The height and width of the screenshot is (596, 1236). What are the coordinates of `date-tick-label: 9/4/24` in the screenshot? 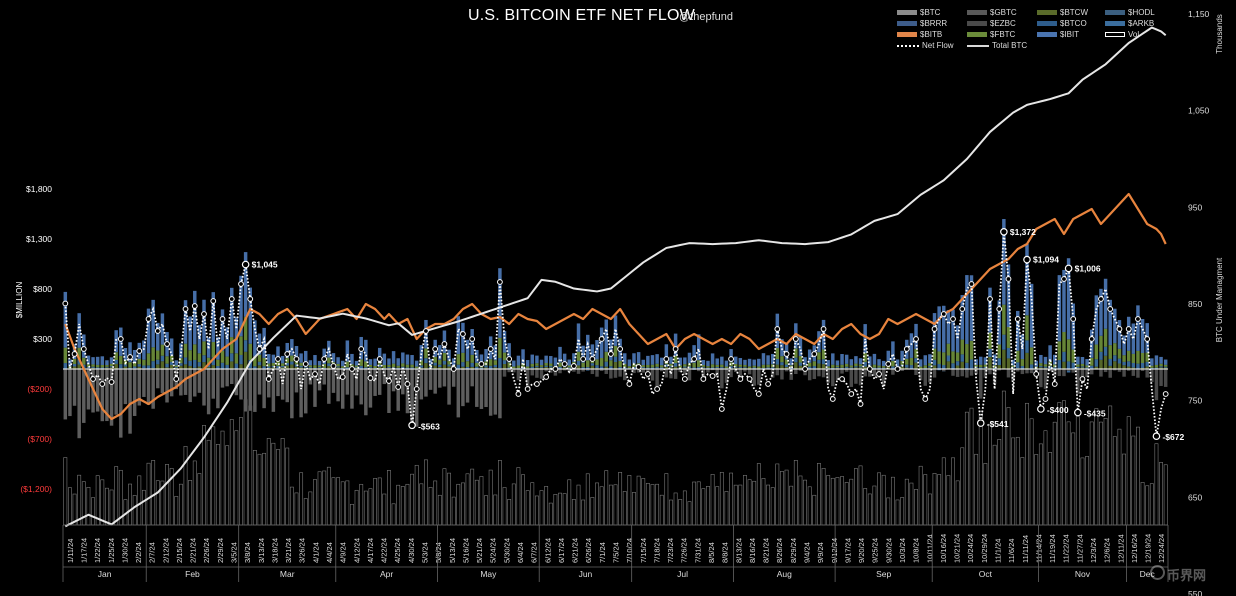 It's located at (806, 552).